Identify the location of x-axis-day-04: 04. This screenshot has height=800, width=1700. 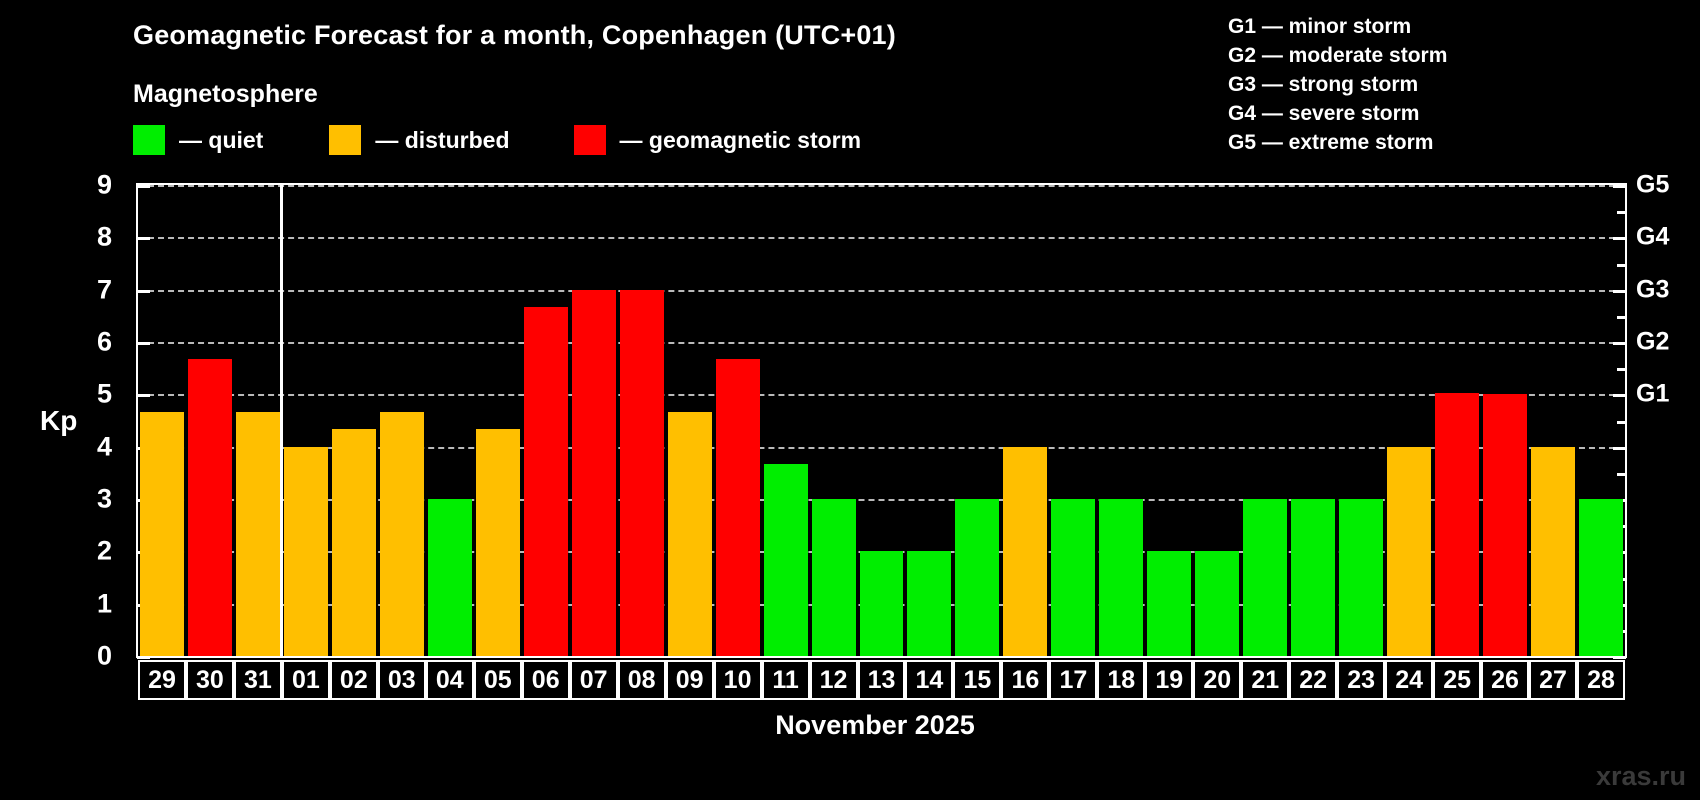
(449, 680).